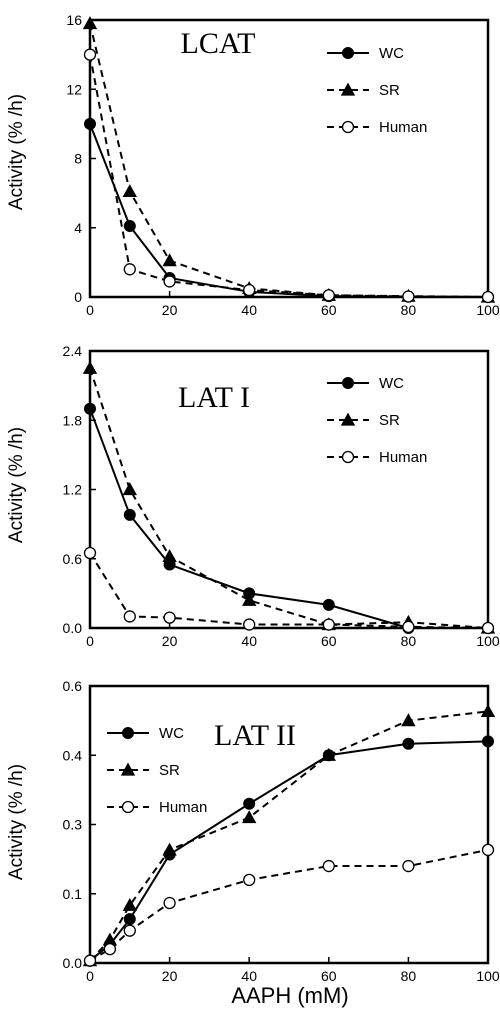  Describe the element at coordinates (73, 894) in the screenshot. I see `y-tick-label: 0.1` at that location.